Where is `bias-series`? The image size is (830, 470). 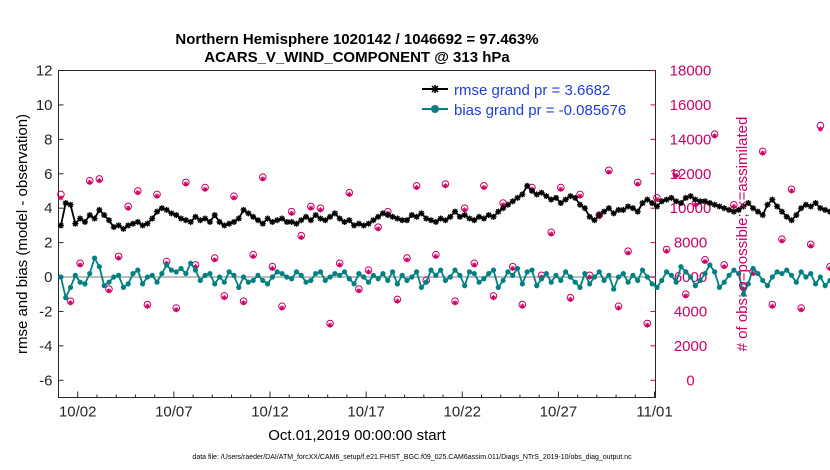 bias-series is located at coordinates (444, 278).